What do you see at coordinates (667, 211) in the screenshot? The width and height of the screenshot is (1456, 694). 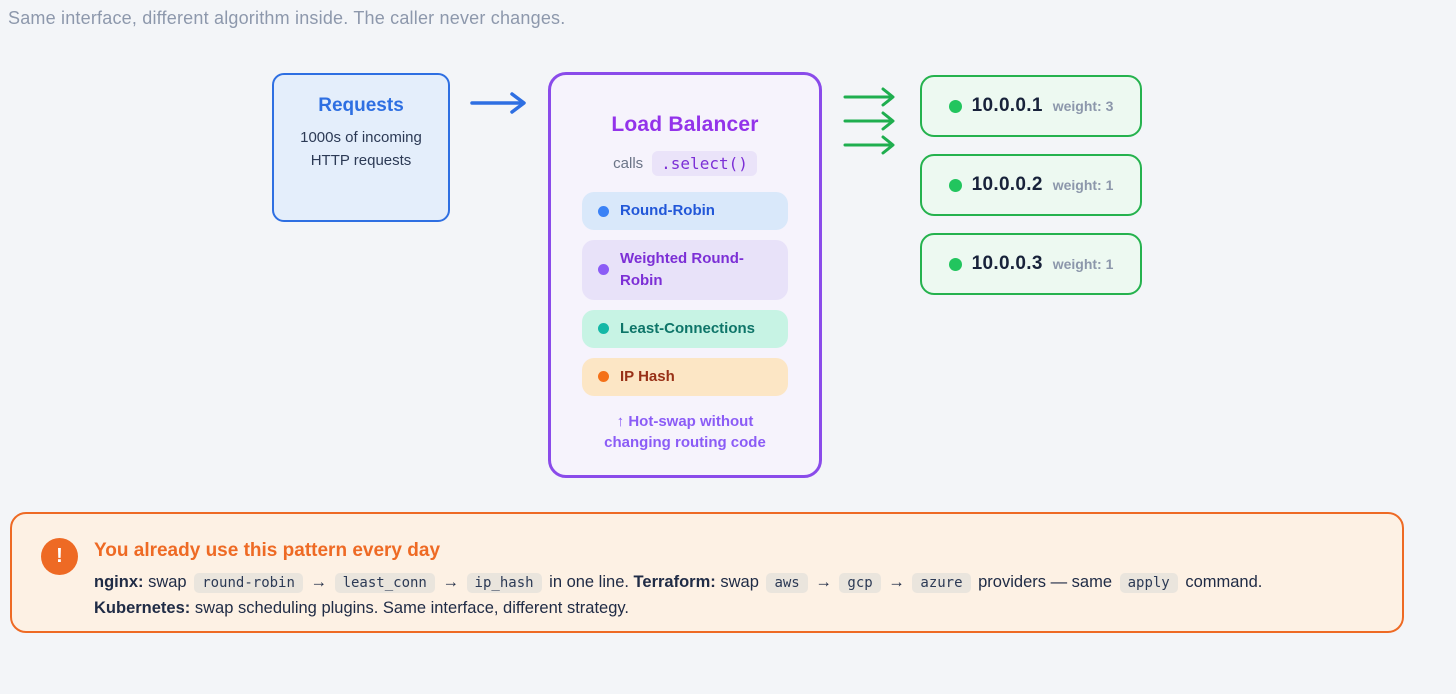 I see `algorithm-label: Round-Robin` at bounding box center [667, 211].